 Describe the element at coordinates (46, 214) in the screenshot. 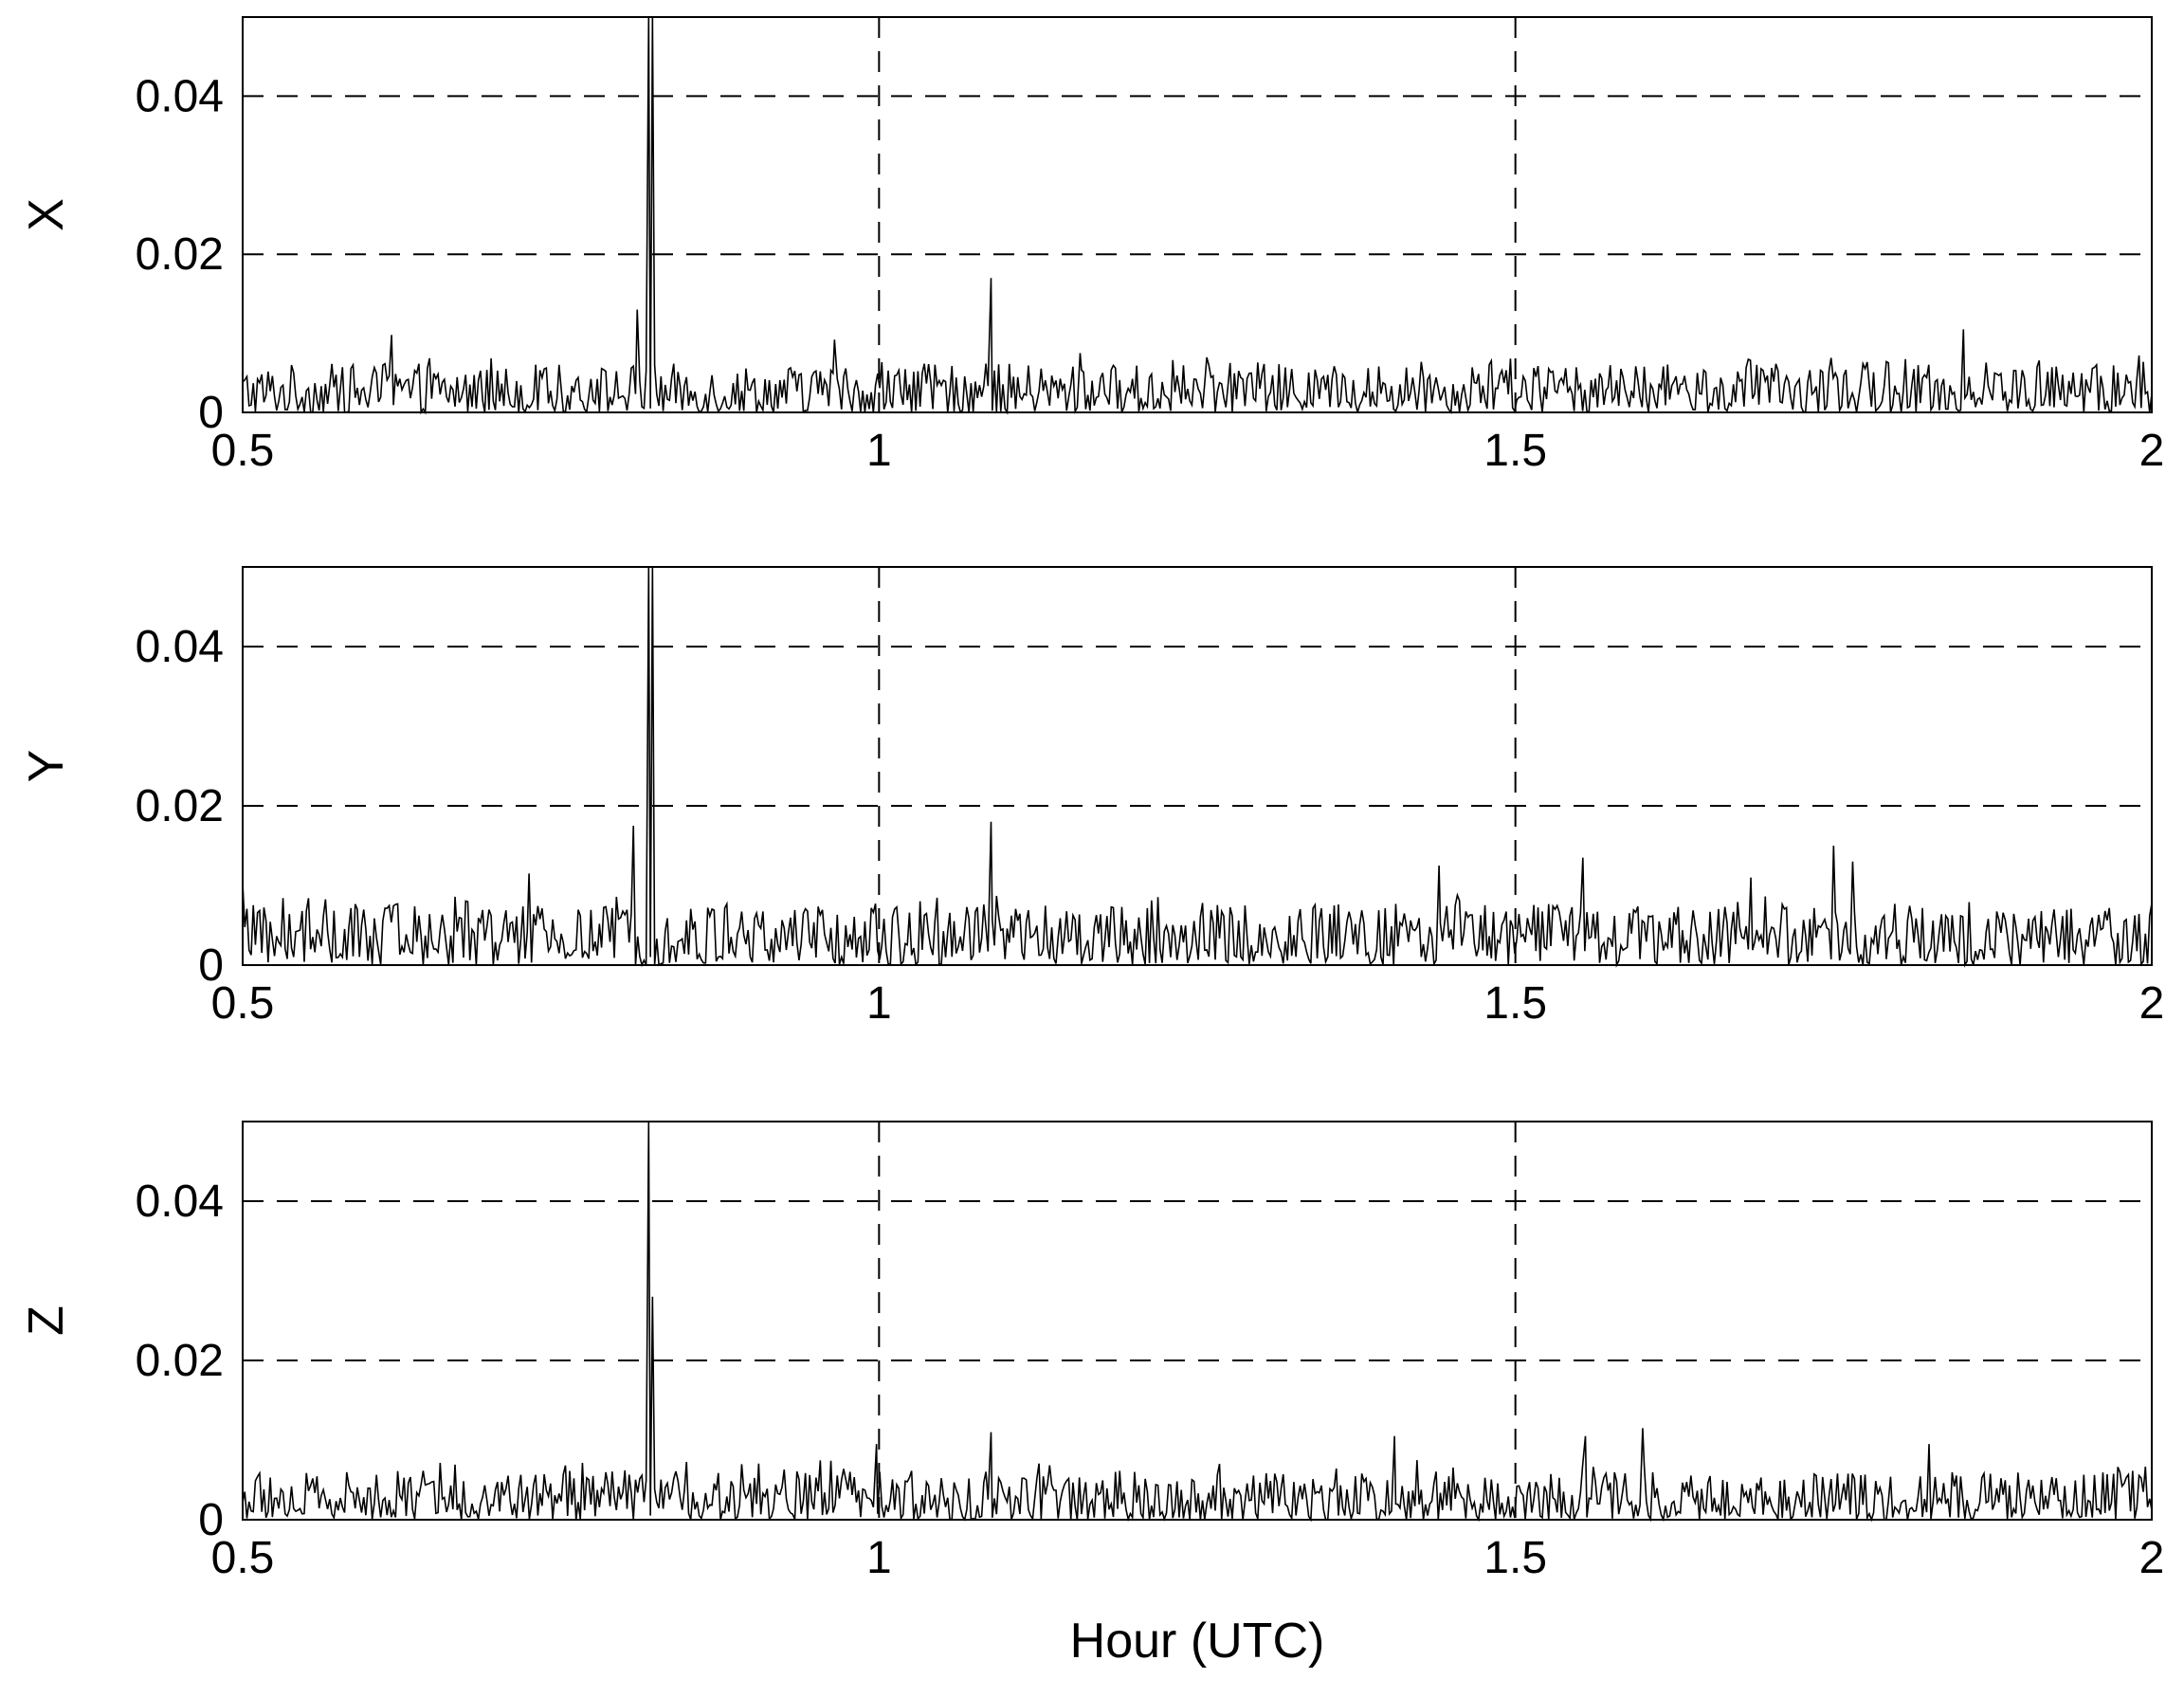

I see `y-axis-label: X` at that location.